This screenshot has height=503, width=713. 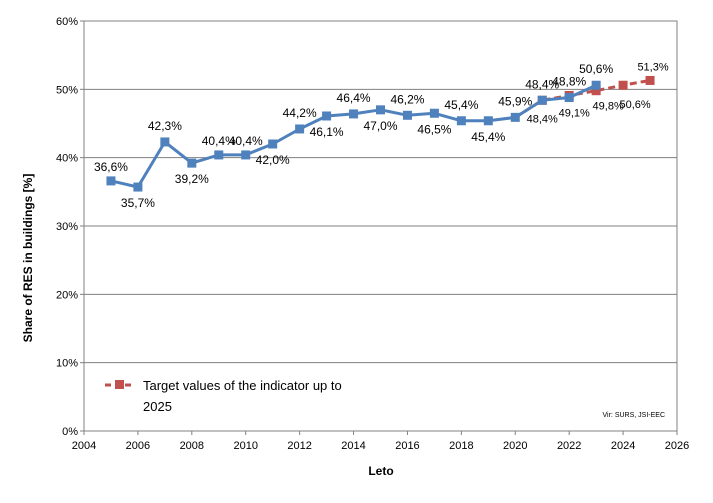 I want to click on y-tick-label: 30%, so click(x=67, y=227).